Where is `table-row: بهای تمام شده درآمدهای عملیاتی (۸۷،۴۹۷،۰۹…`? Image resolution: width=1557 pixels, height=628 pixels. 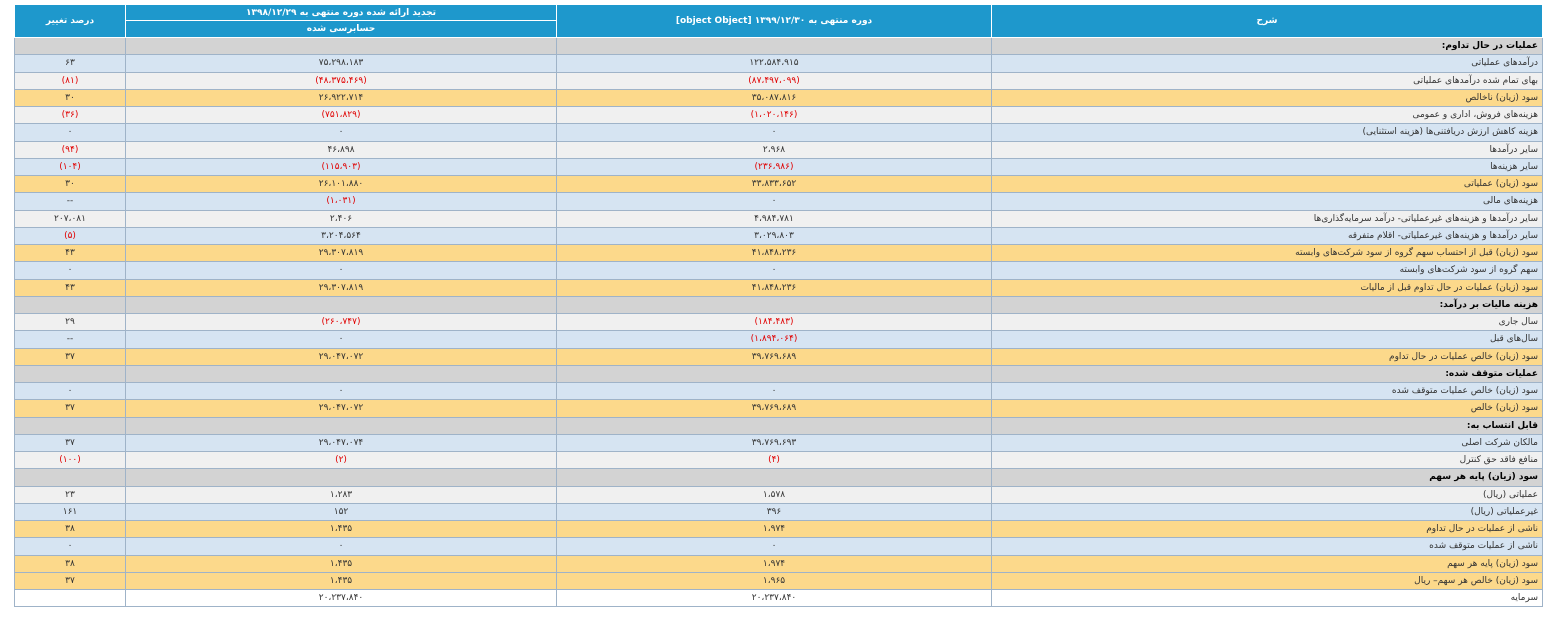
table-row: بهای تمام شده درآمدهای عملیاتی (۸۷،۴۹۷،۰۹… is located at coordinates (778, 80).